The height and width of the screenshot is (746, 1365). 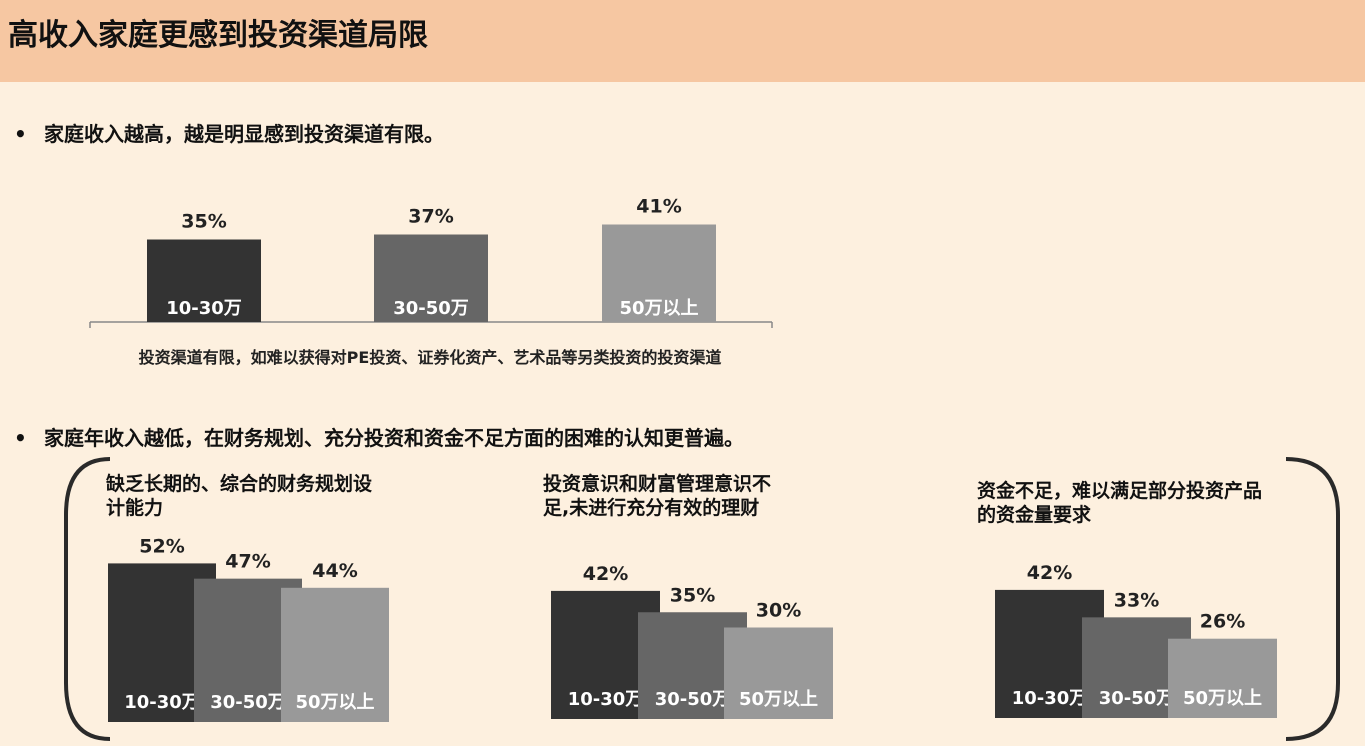 I want to click on mini-2-bar-2-value: 35%, so click(x=692, y=595).